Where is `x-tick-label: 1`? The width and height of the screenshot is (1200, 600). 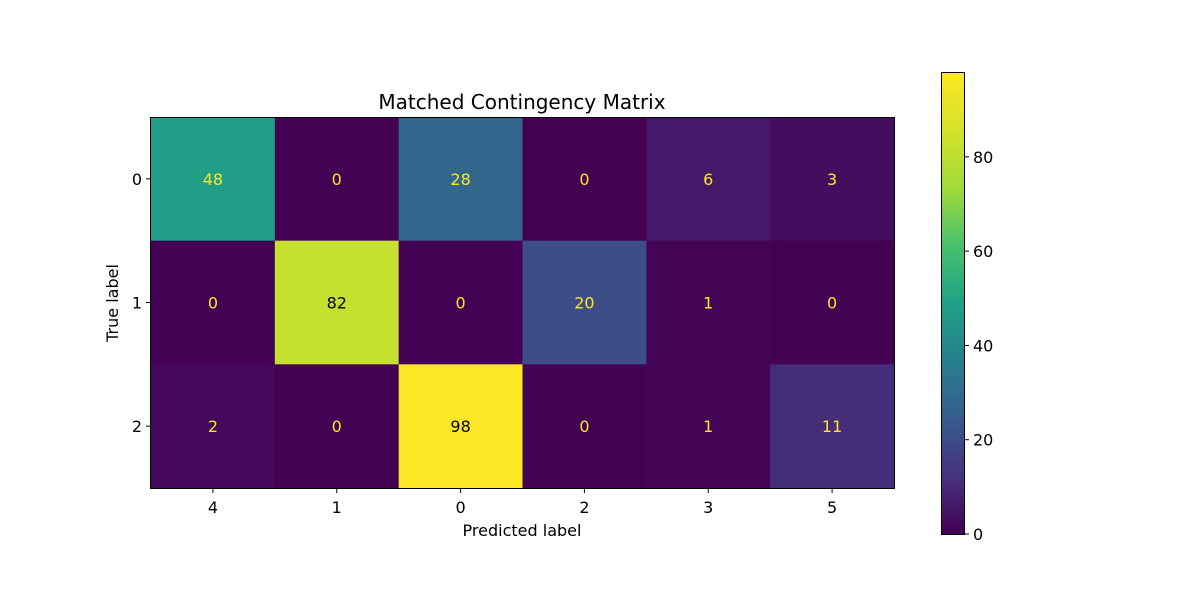
x-tick-label: 1 is located at coordinates (337, 507).